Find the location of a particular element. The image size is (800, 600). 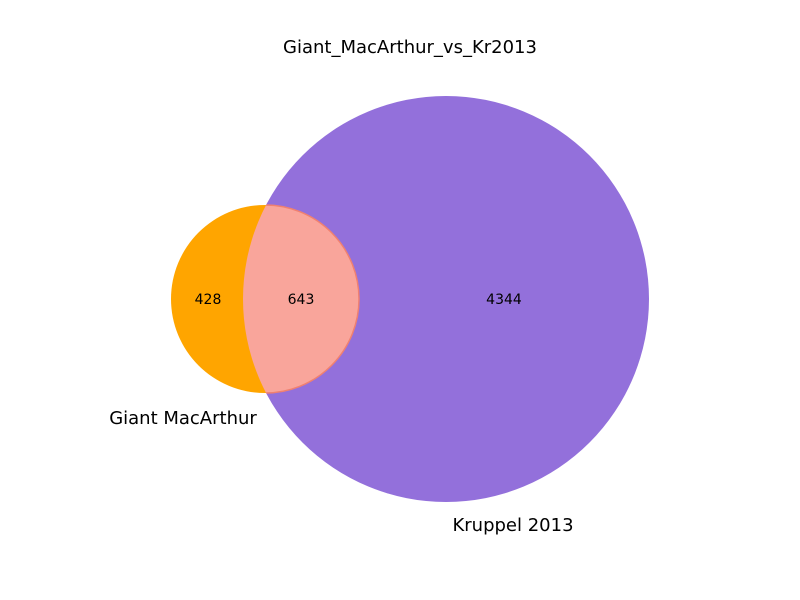

set-label-kruppel-2013: Kruppel 2013 is located at coordinates (512, 525).